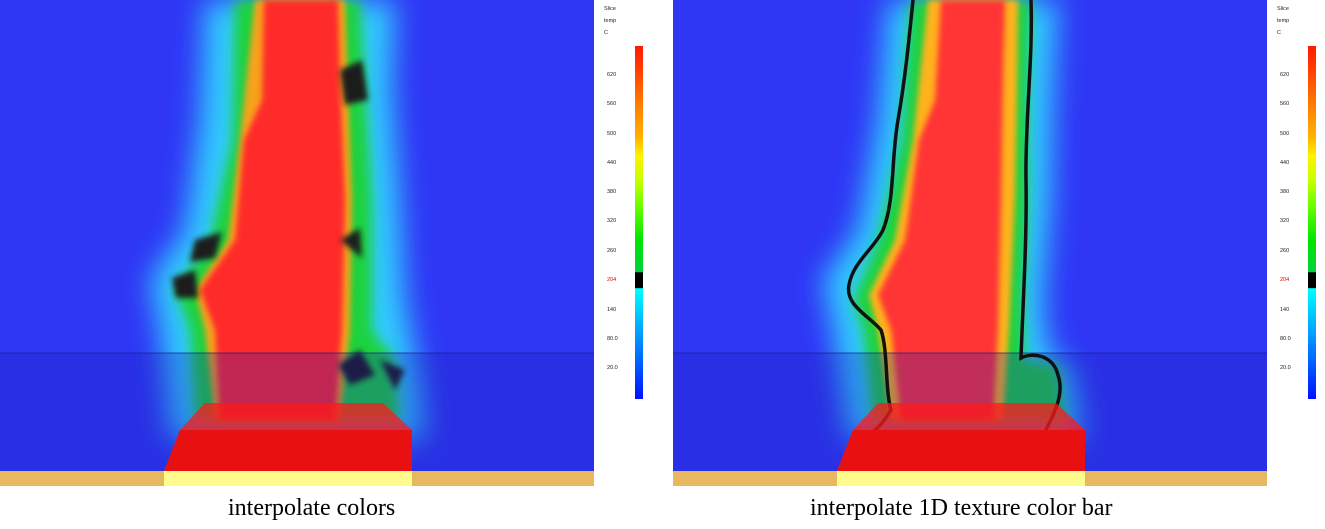 The width and height of the screenshot is (1325, 529). Describe the element at coordinates (961, 450) in the screenshot. I see `fire-block-right` at that location.